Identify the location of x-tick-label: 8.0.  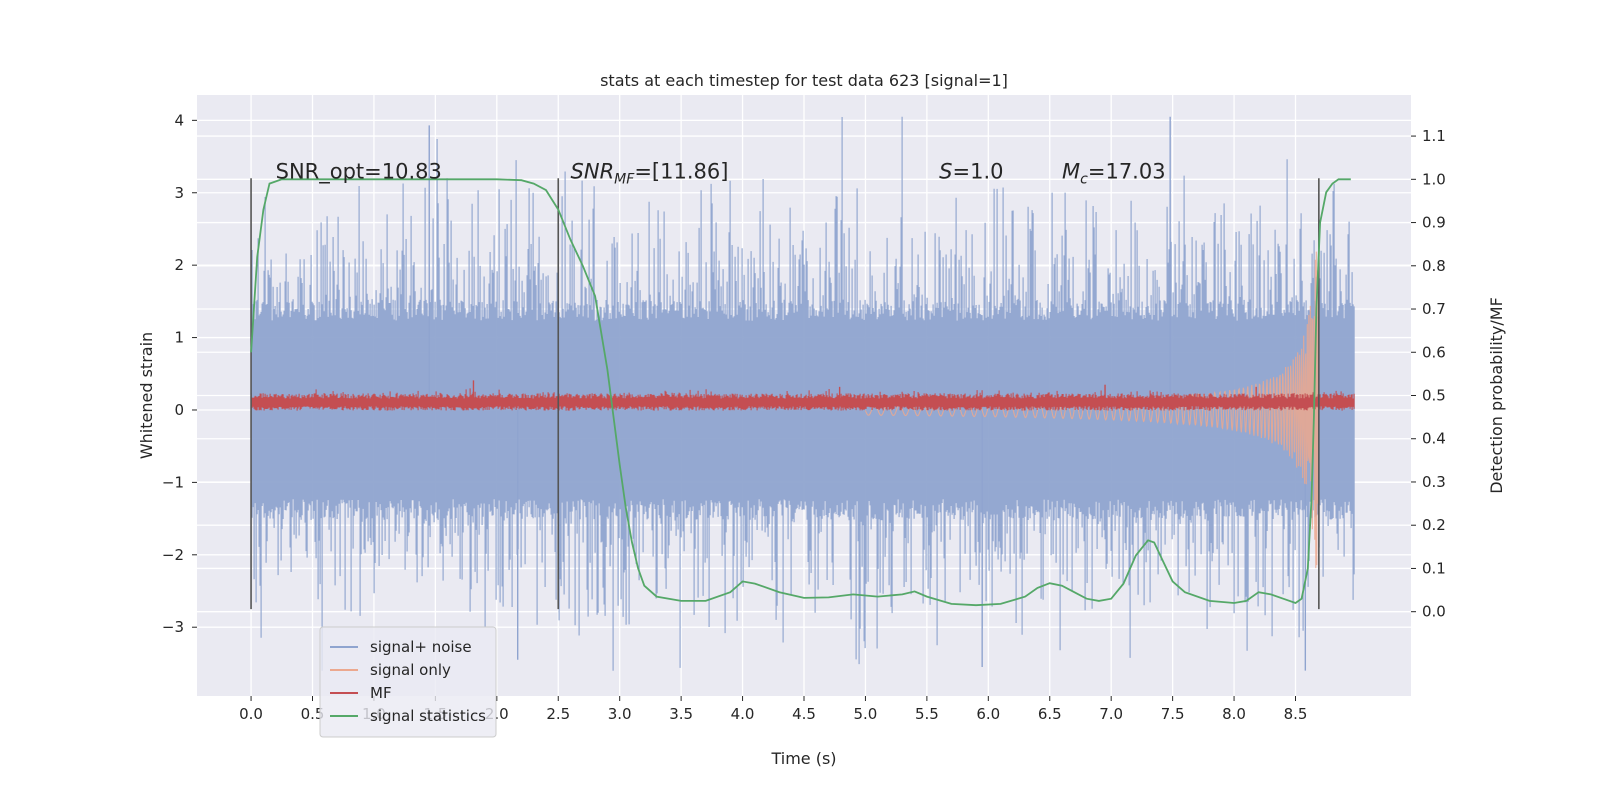
(1234, 714).